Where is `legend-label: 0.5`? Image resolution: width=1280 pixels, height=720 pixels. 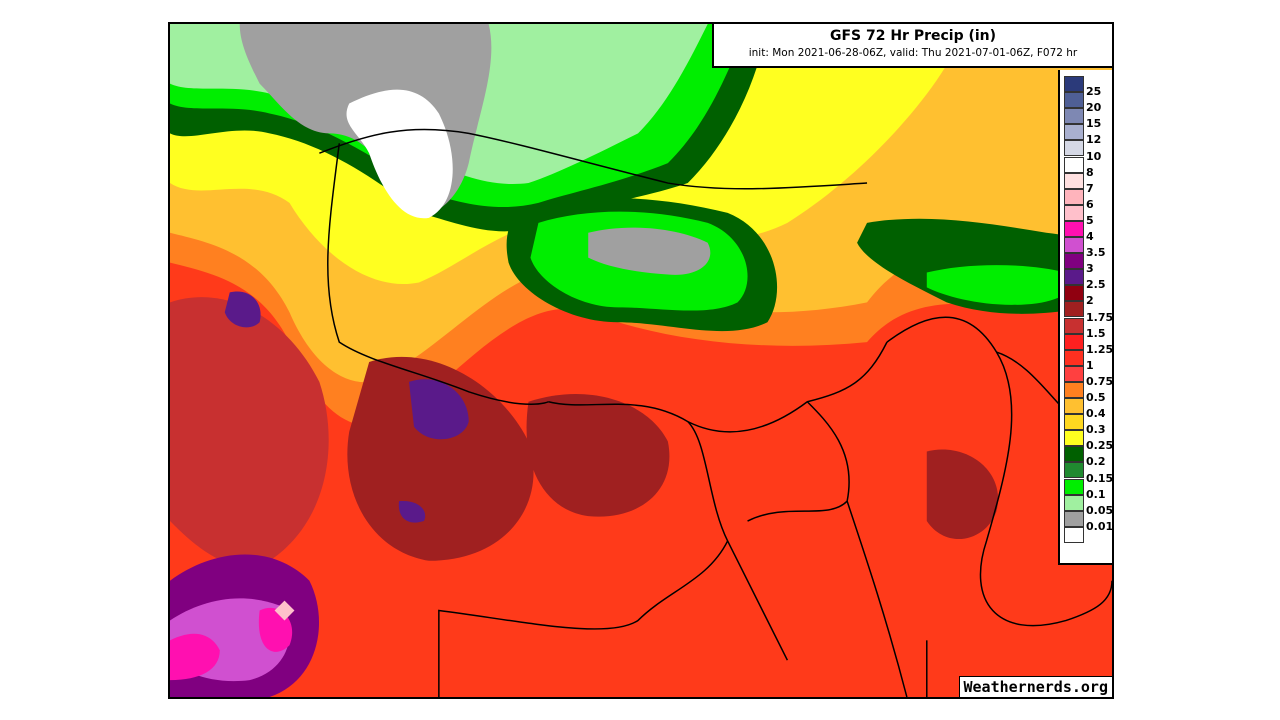 legend-label: 0.5 is located at coordinates (1096, 397).